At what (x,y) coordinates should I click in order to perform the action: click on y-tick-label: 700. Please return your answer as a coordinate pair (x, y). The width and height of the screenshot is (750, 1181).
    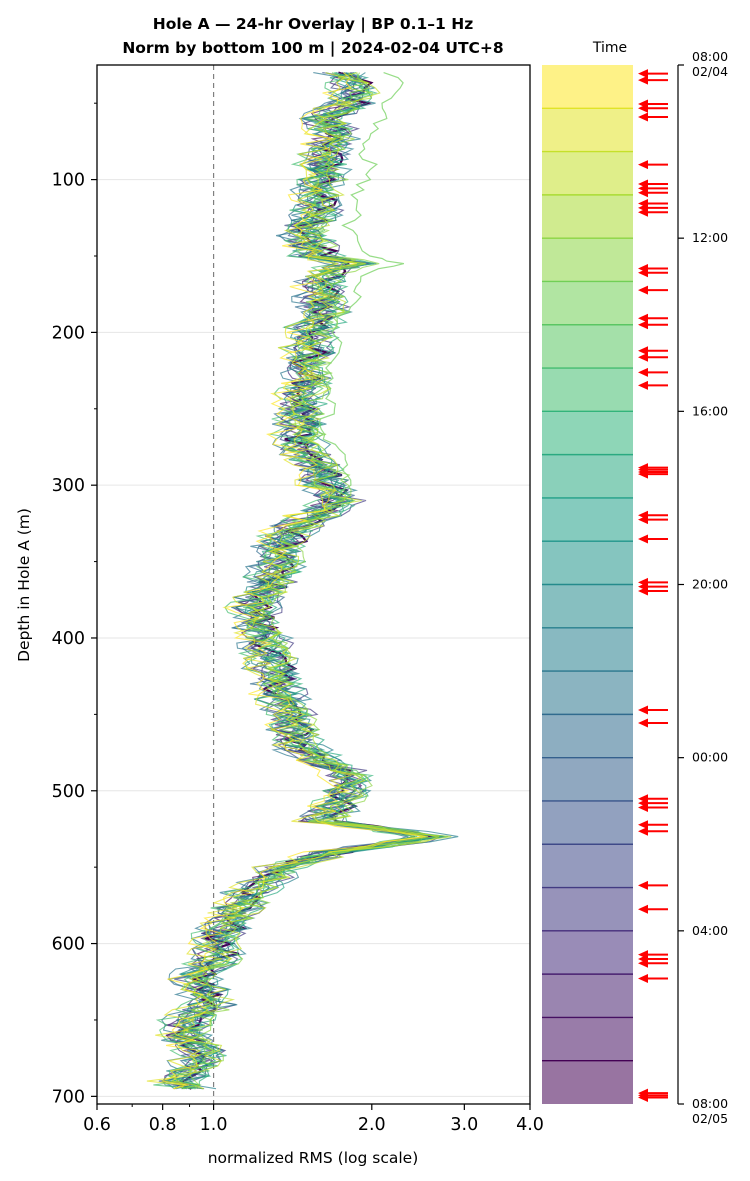
    Looking at the image, I should click on (68, 1097).